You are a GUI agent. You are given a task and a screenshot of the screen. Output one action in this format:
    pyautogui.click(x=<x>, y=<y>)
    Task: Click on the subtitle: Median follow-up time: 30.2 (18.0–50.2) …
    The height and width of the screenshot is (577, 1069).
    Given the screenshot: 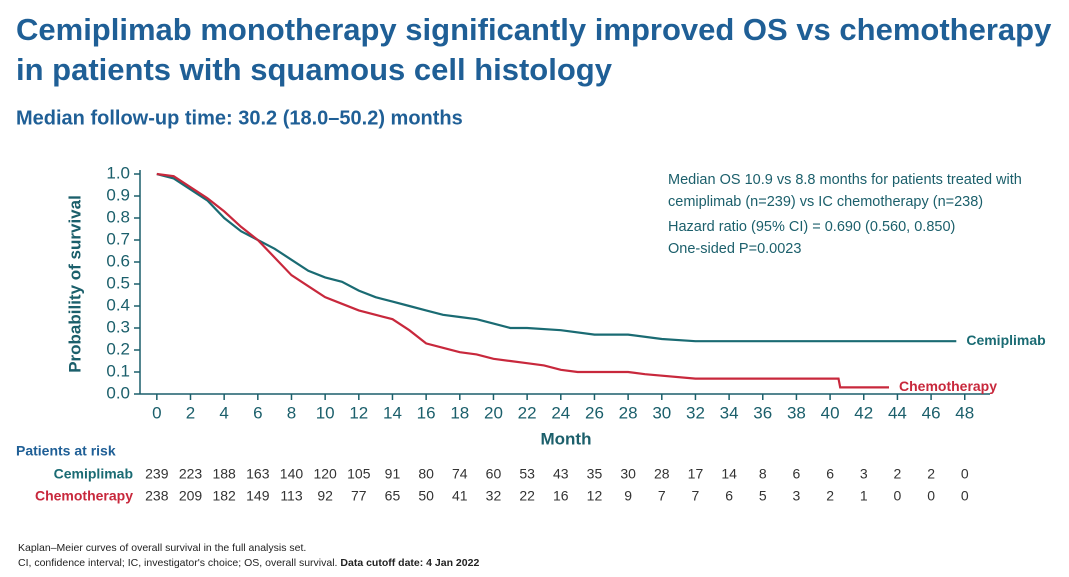 What is the action you would take?
    pyautogui.click(x=239, y=118)
    